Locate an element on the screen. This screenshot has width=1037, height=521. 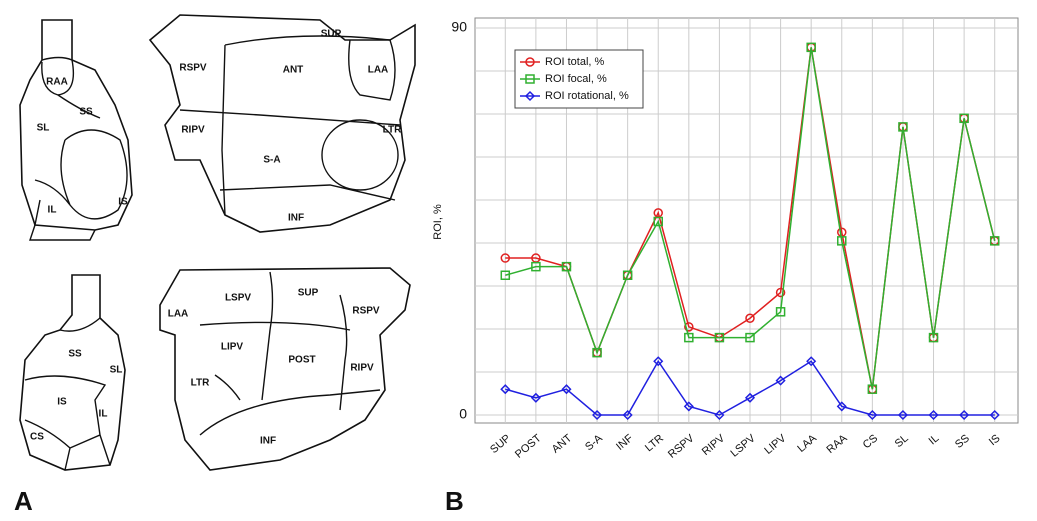
region-label: ANT is located at coordinates (293, 70).